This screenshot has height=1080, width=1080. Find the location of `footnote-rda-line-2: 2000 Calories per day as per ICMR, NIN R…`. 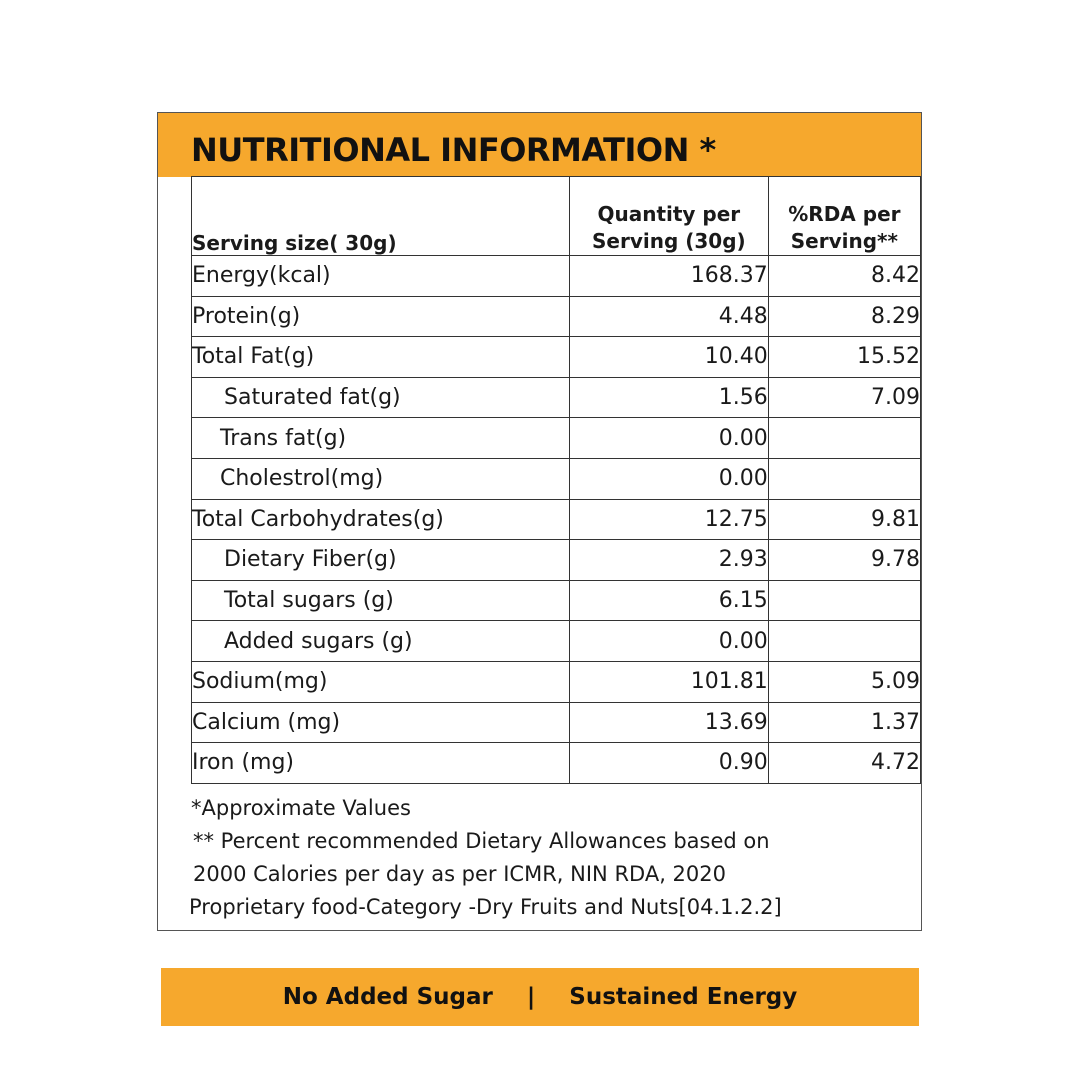

footnote-rda-line-2: 2000 Calories per day as per ICMR, NIN R… is located at coordinates (459, 874).